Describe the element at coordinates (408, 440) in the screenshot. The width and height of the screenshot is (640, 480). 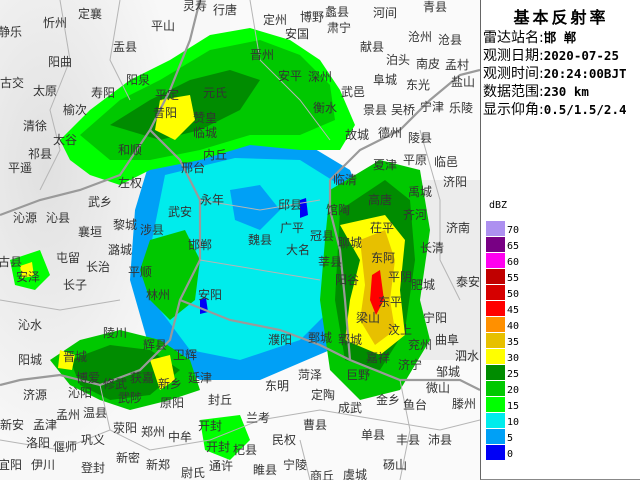
I see `city-label: 丰县` at that location.